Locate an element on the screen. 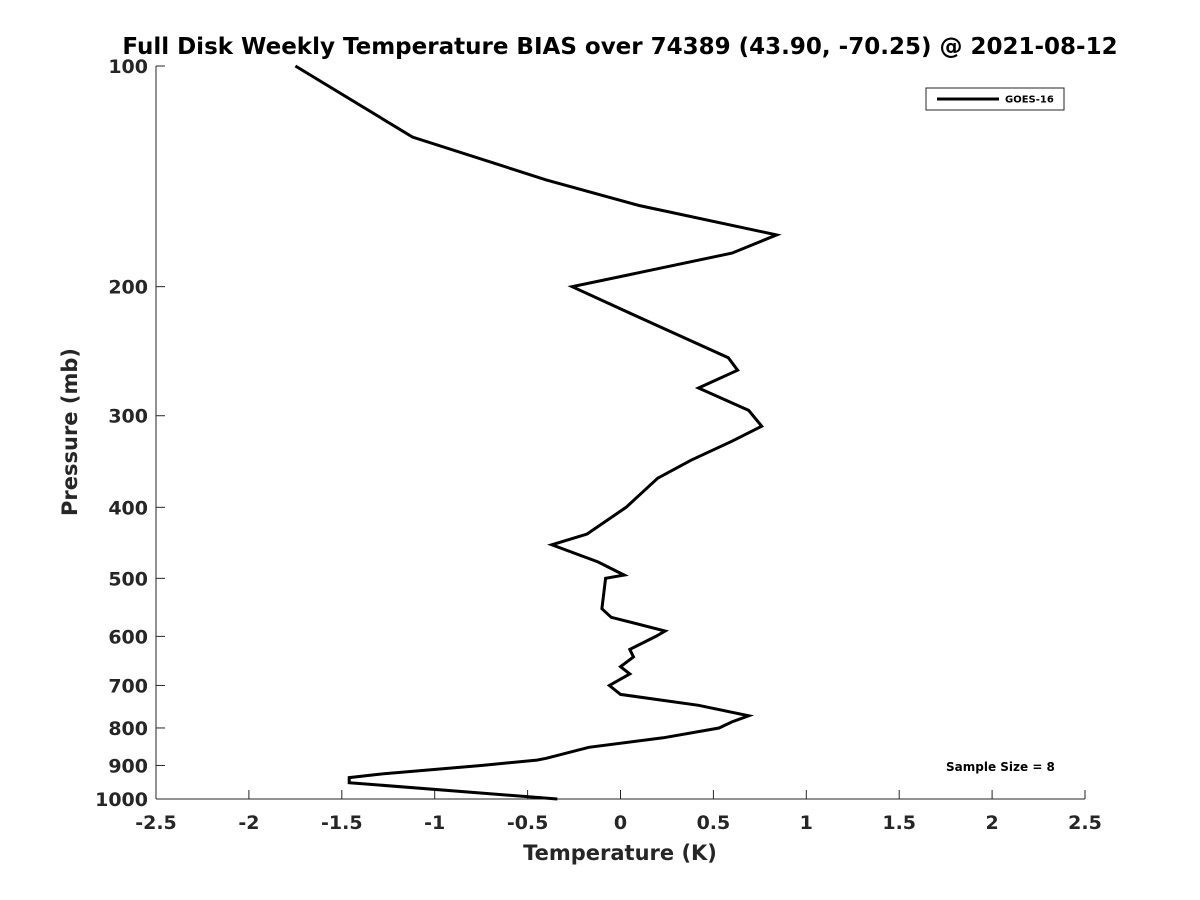 The width and height of the screenshot is (1200, 900). x-tick-label: 1 is located at coordinates (806, 823).